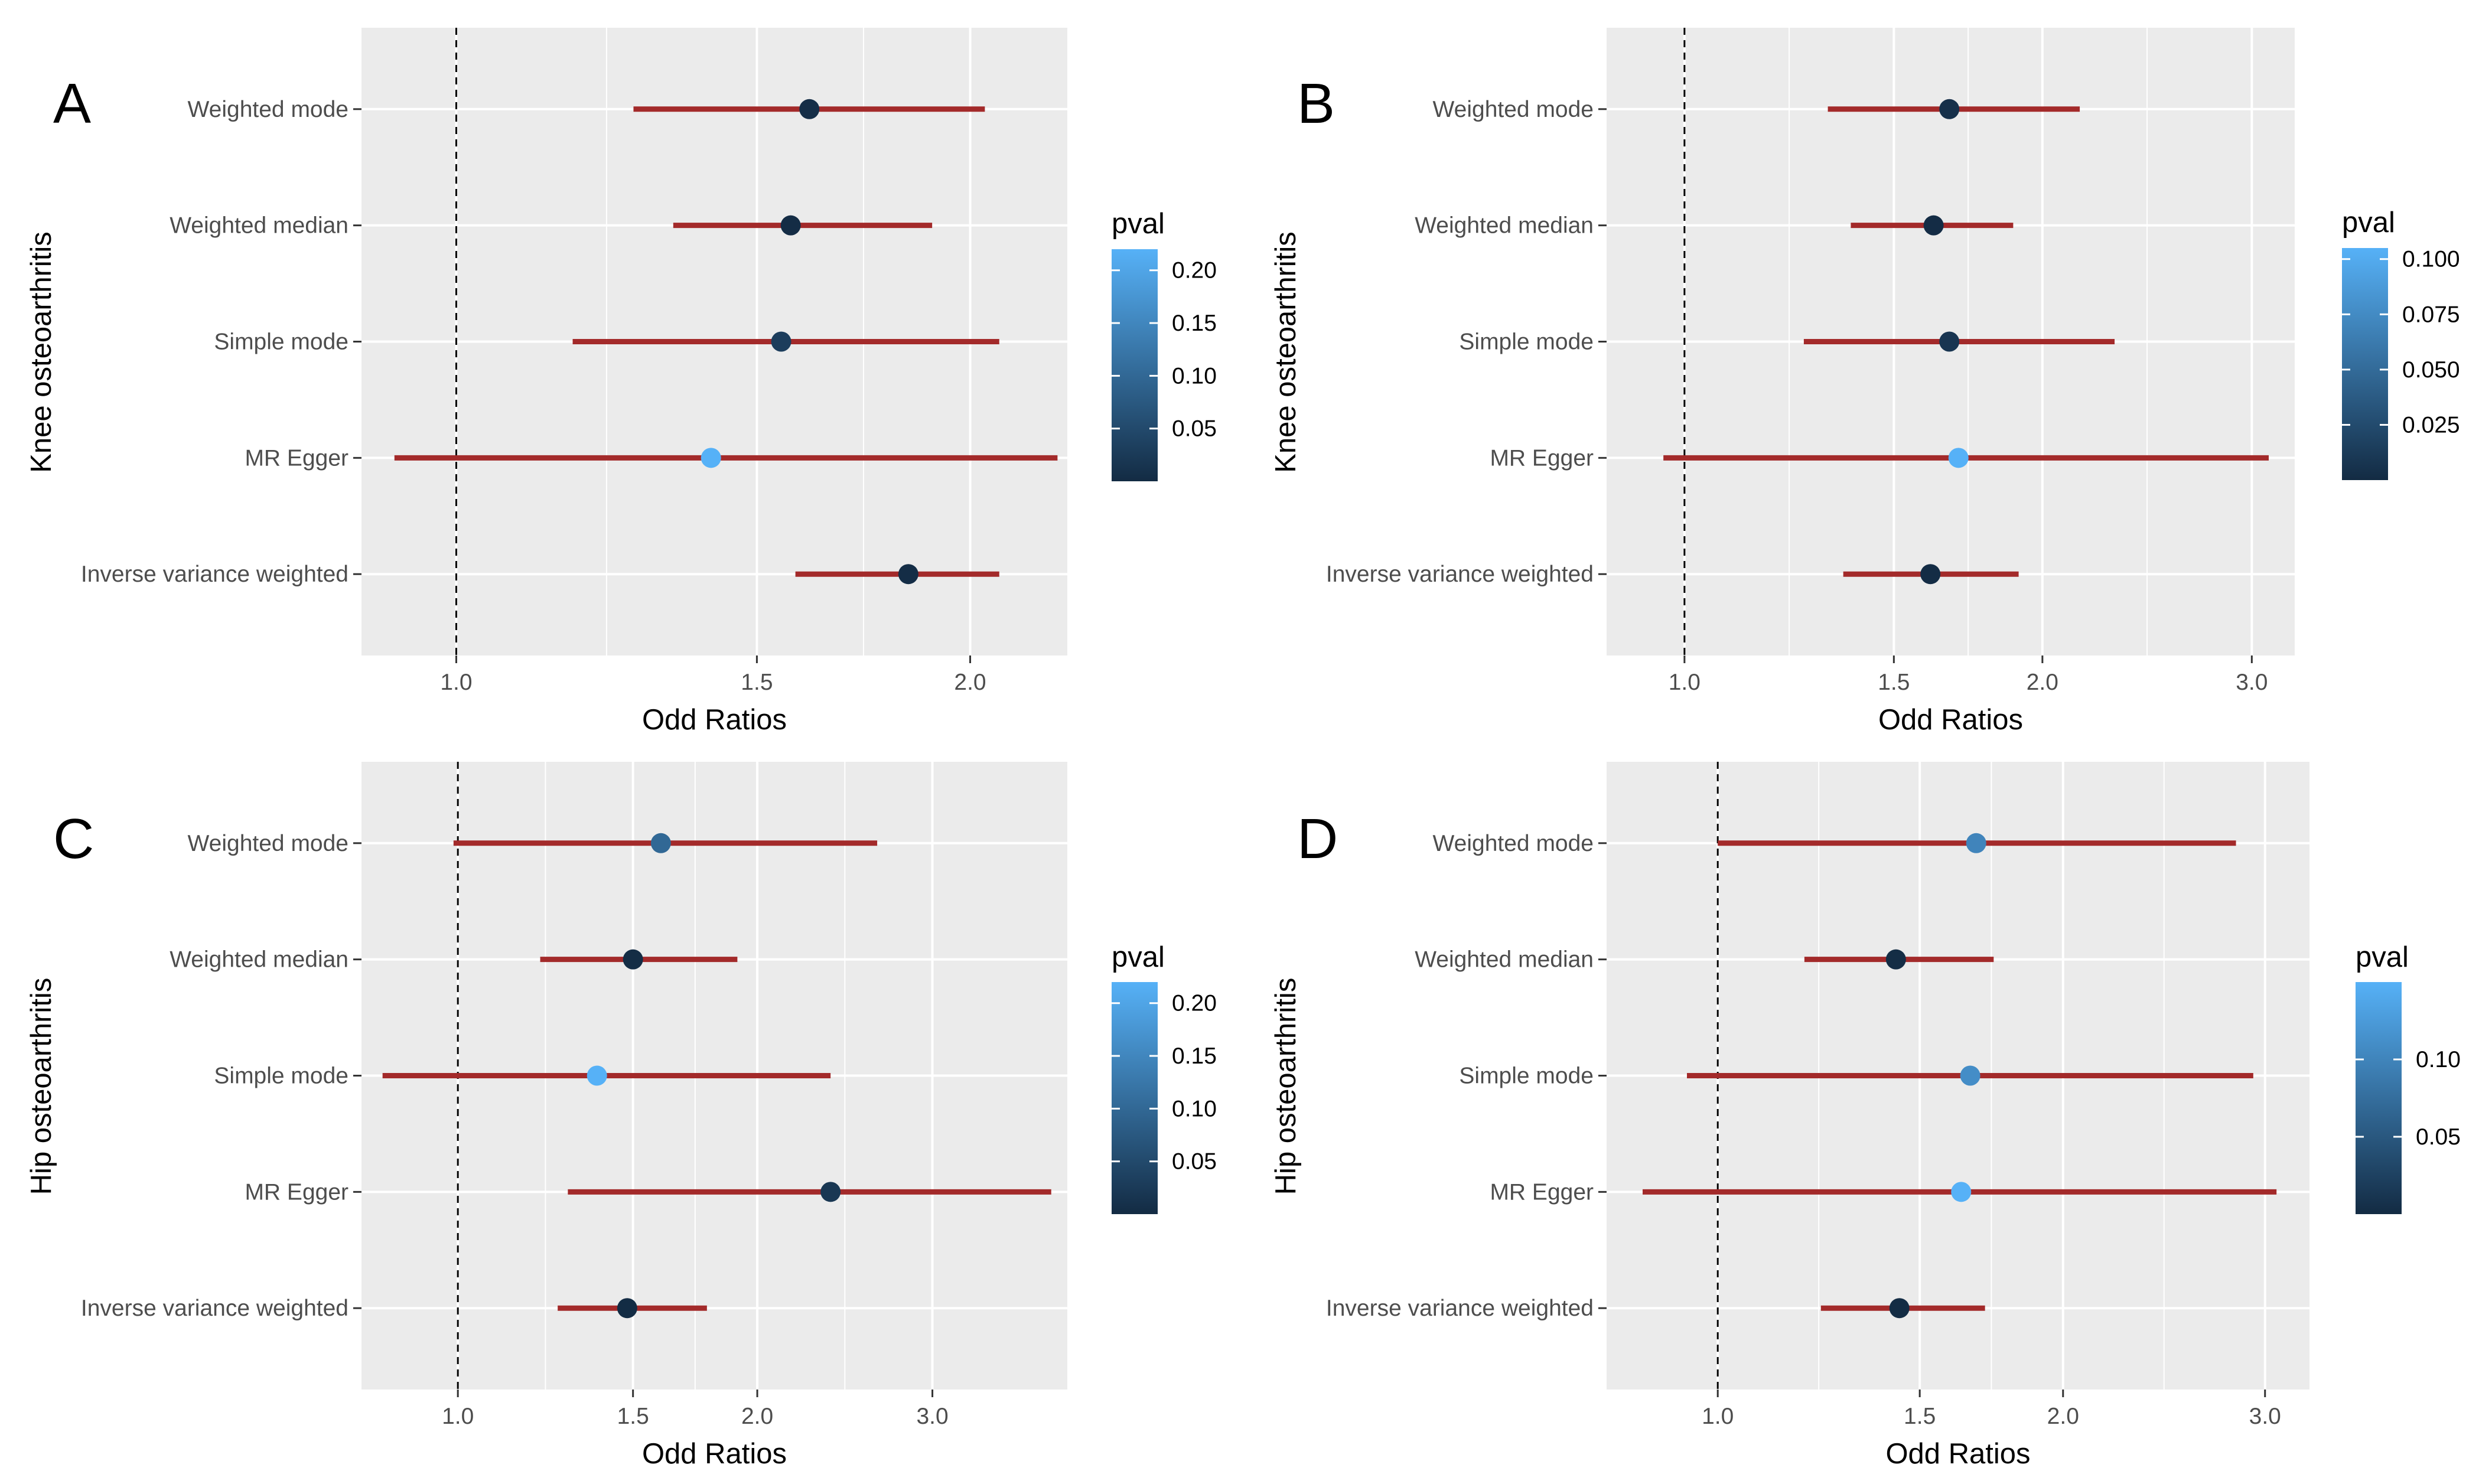 The width and height of the screenshot is (2479, 1484). I want to click on panel-letter: A, so click(72, 103).